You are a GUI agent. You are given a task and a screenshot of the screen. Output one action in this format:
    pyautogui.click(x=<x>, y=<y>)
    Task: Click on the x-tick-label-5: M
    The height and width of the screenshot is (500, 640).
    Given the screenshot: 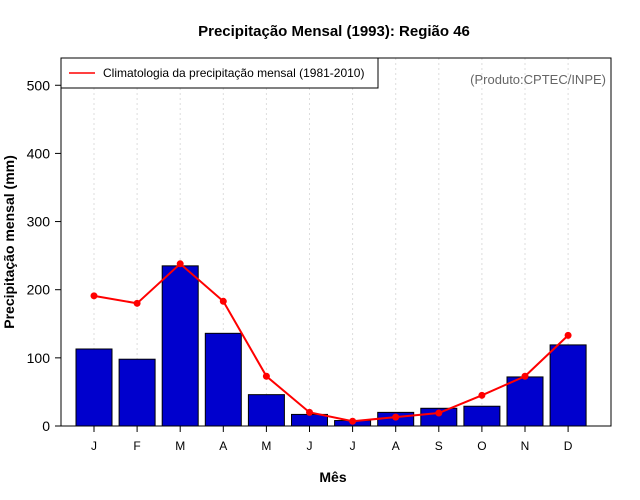 What is the action you would take?
    pyautogui.click(x=266, y=446)
    